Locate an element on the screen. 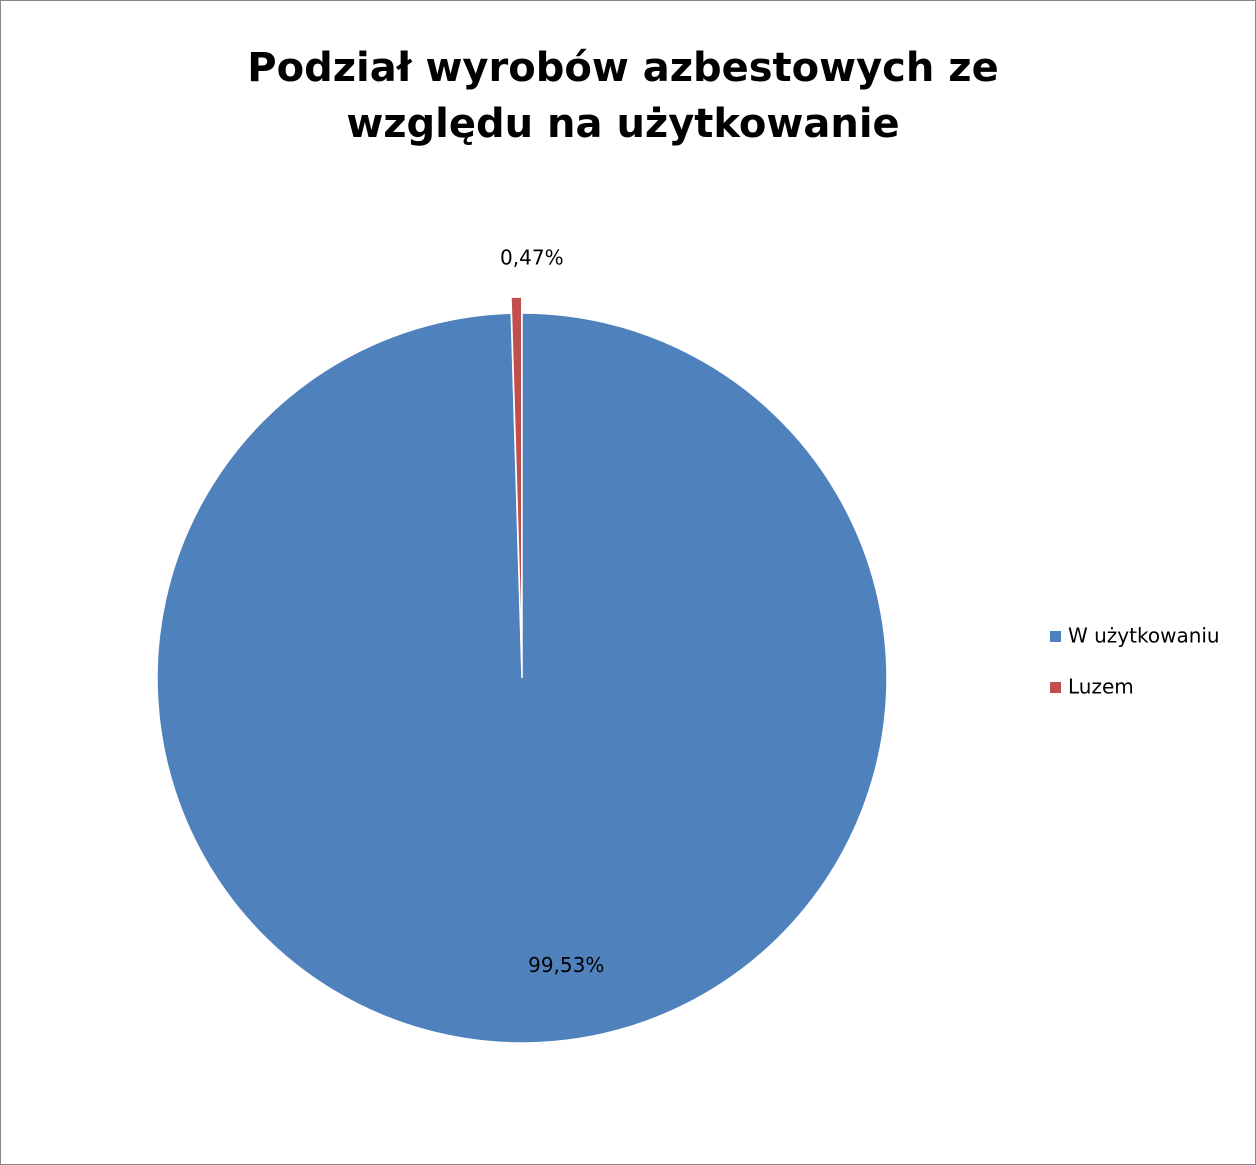 The image size is (1256, 1165). data-label: 0,47% is located at coordinates (532, 258).